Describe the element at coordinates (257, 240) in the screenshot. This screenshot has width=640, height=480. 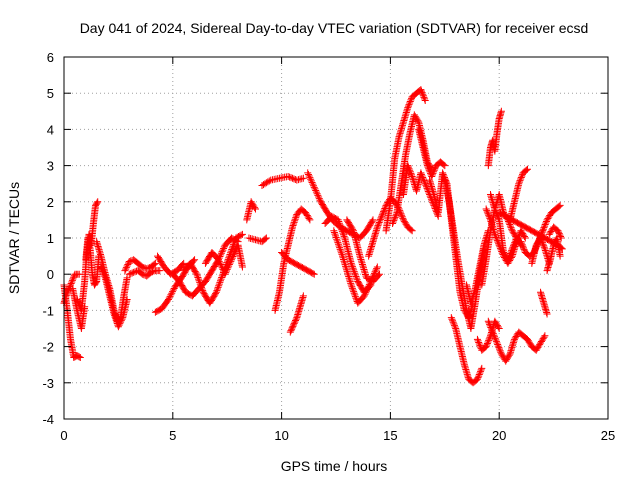
I see `series-s16` at that location.